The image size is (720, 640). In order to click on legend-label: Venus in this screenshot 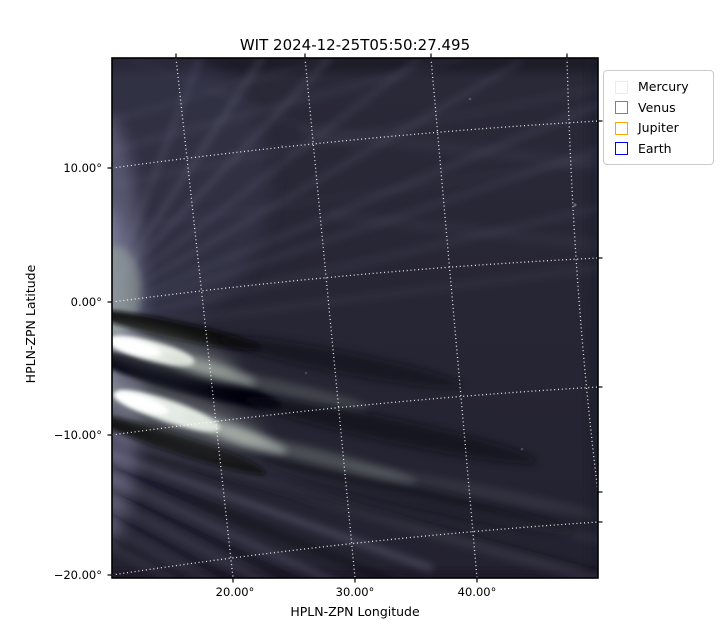, I will do `click(657, 107)`.